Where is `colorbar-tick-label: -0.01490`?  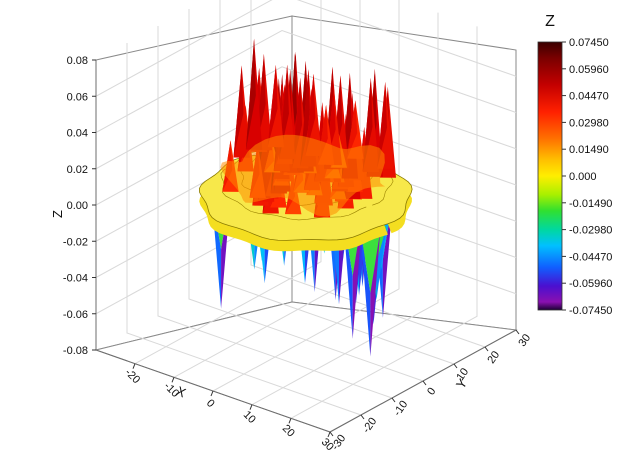
colorbar-tick-label: -0.01490 is located at coordinates (590, 204).